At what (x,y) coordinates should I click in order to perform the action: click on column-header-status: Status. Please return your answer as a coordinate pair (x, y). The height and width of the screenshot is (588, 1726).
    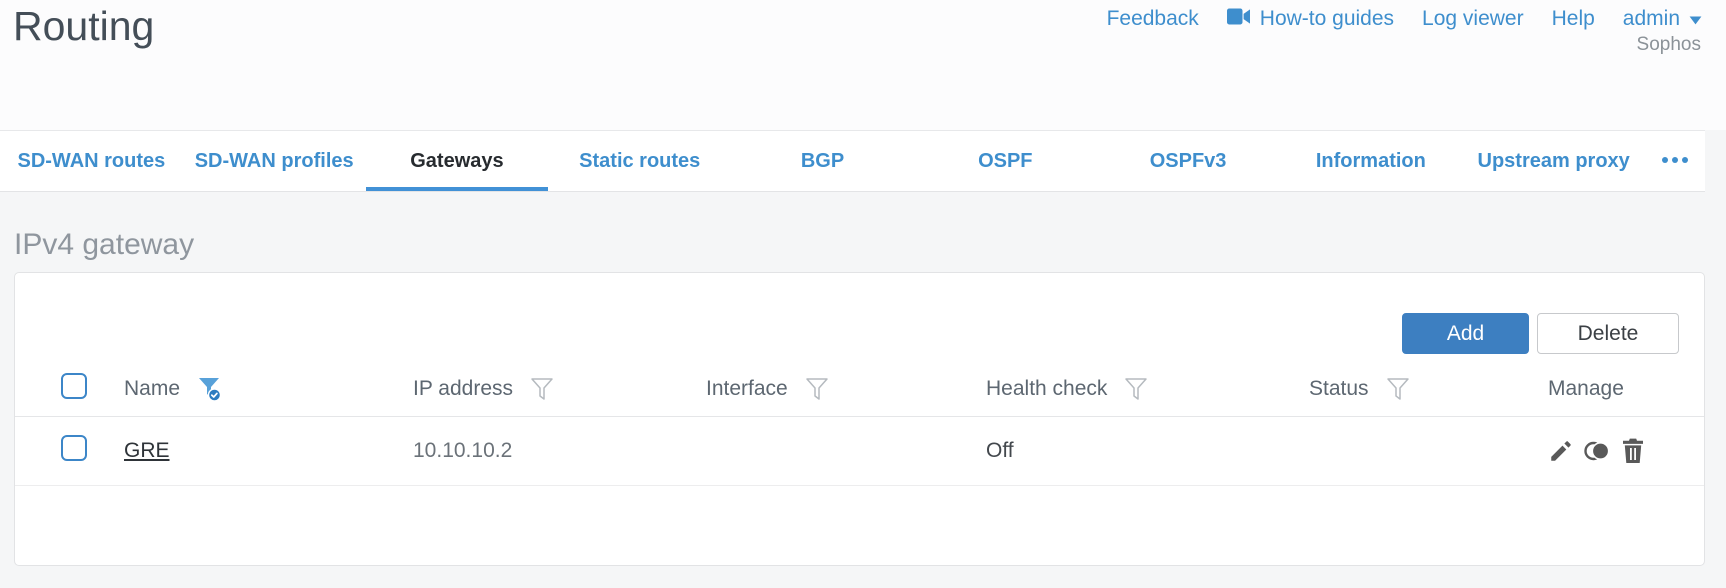
    Looking at the image, I should click on (1339, 388).